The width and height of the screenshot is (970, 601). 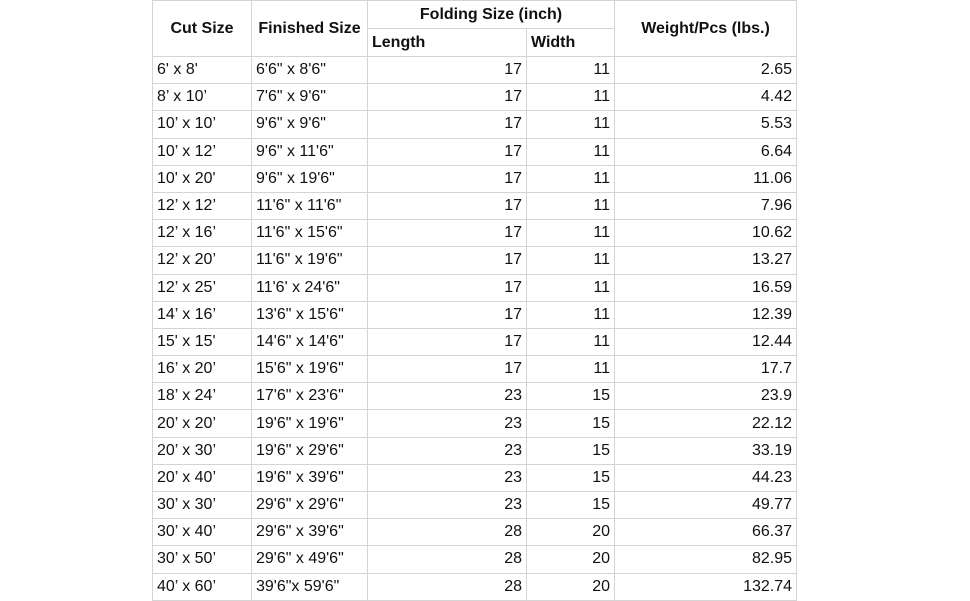 I want to click on table-row: 30’ x 30’ 29'6" x 29'6" 23 15 49.77, so click(x=474, y=505).